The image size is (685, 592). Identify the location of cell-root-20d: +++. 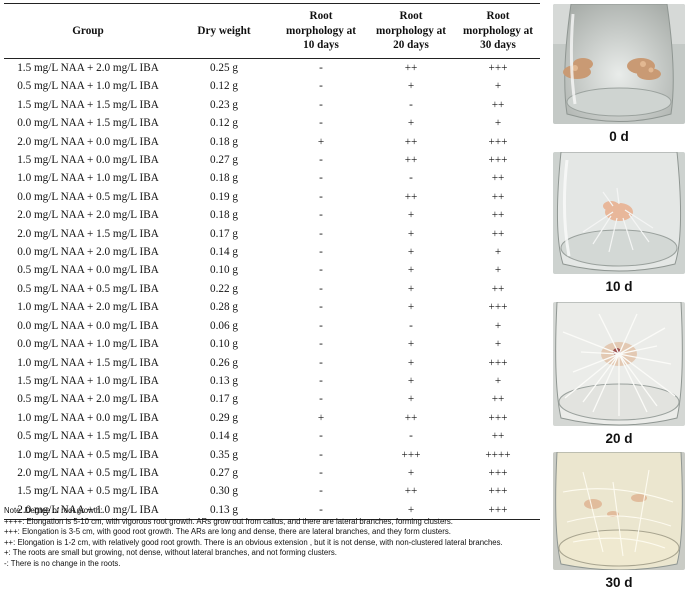
(411, 454).